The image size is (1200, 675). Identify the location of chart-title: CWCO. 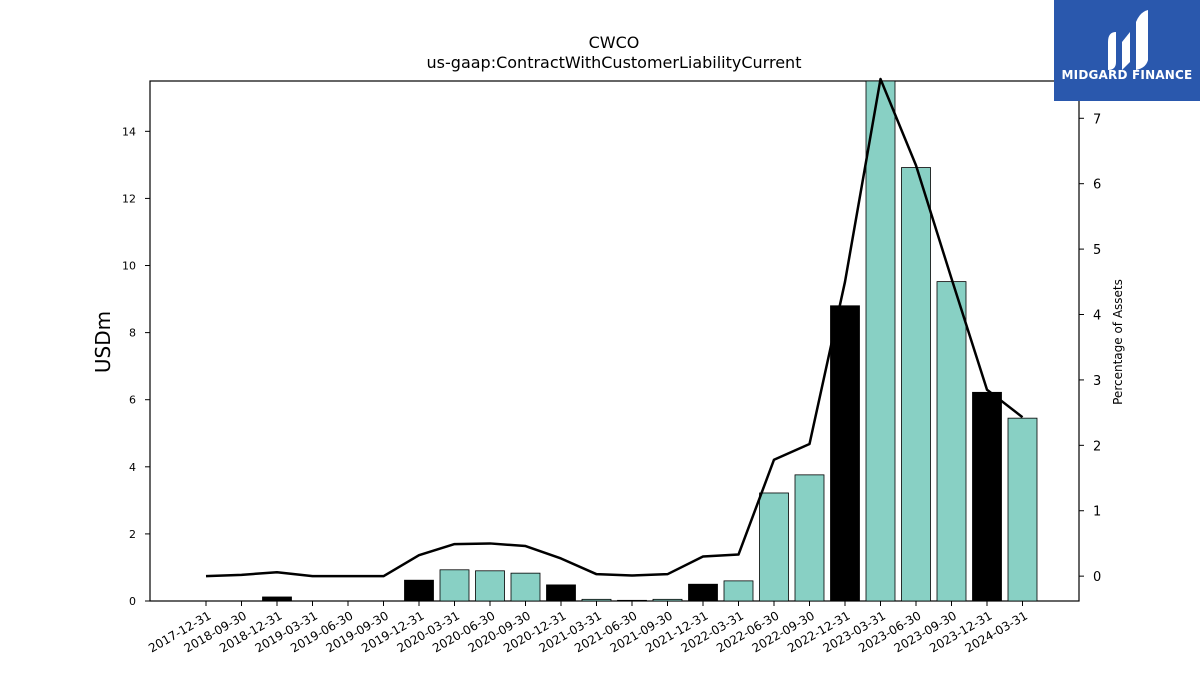
(614, 42).